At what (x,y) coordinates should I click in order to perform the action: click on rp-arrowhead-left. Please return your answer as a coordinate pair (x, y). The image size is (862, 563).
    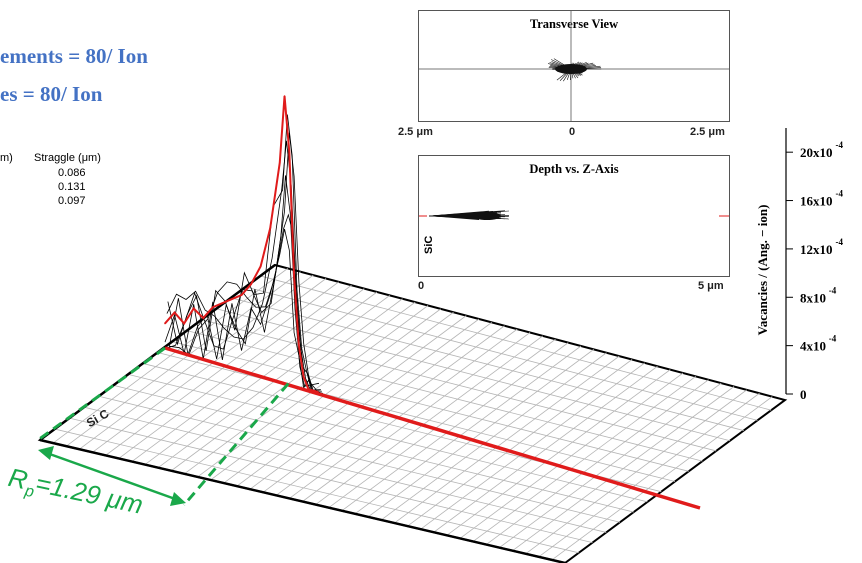
    Looking at the image, I should click on (46, 453).